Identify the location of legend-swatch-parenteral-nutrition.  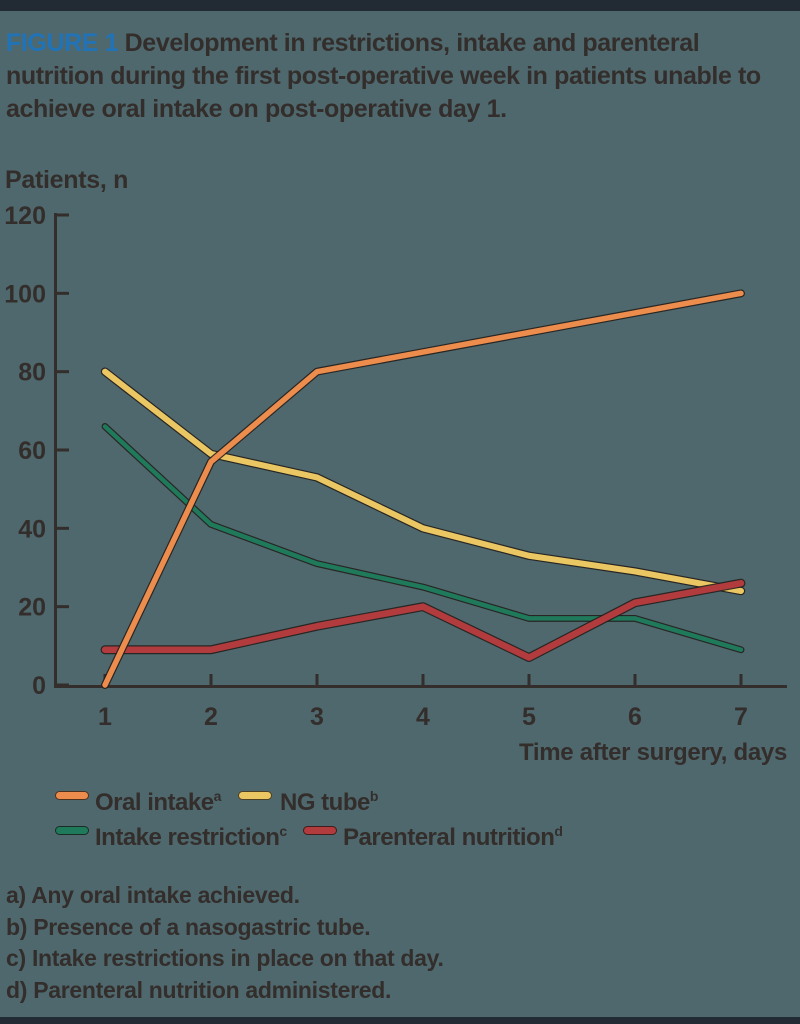
(320, 830).